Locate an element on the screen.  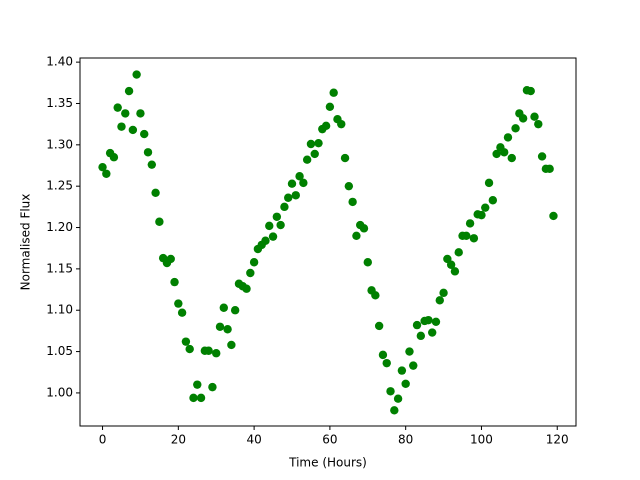
y-tick-label: 1.30 is located at coordinates (59, 144).